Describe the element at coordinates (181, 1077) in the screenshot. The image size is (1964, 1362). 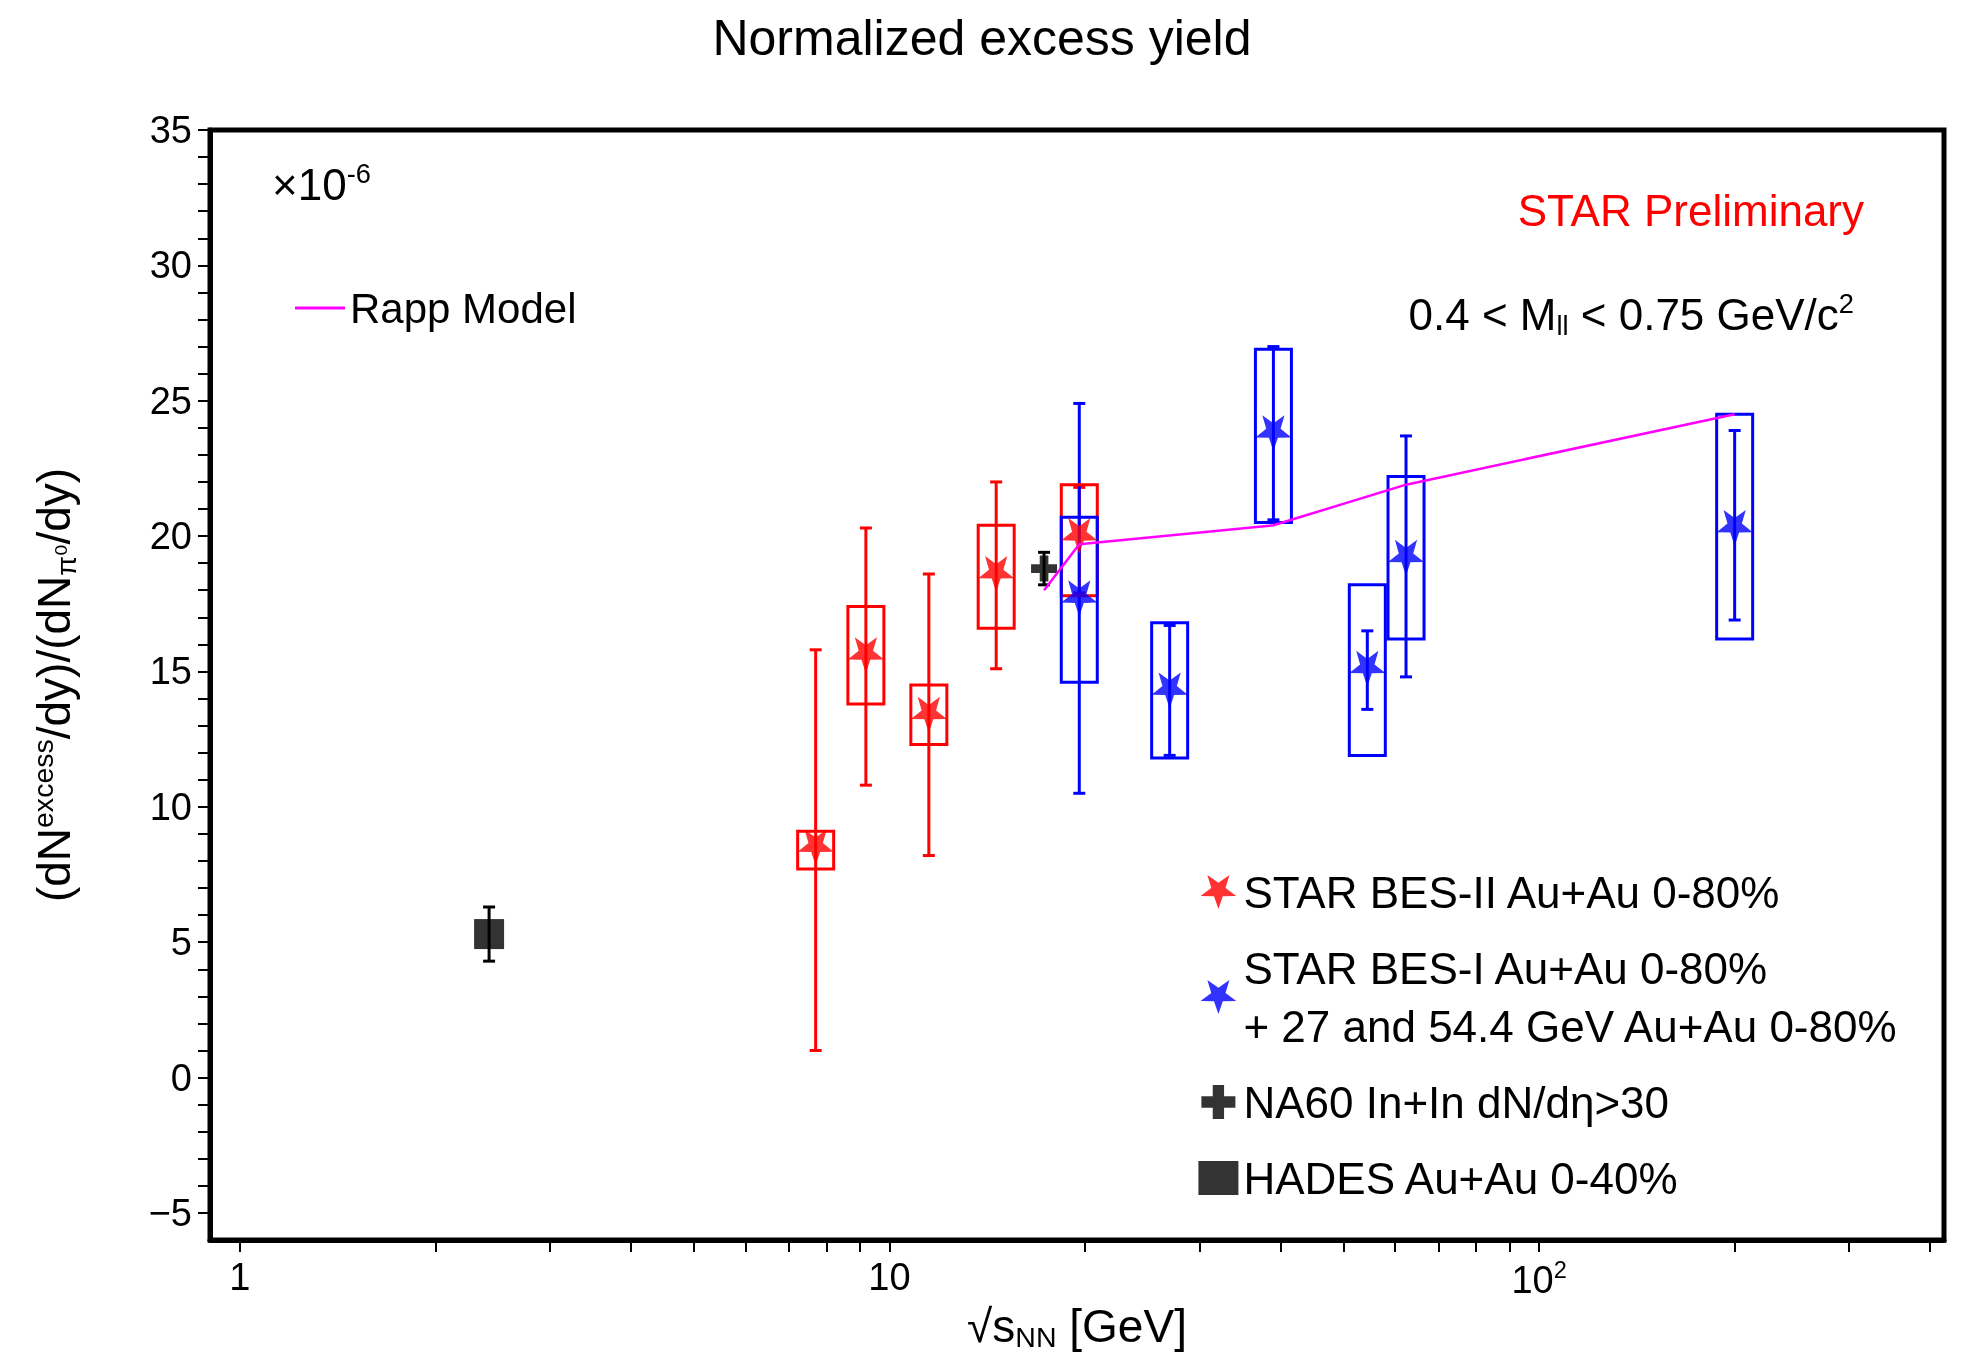
I see `y-tick-label: 0` at that location.